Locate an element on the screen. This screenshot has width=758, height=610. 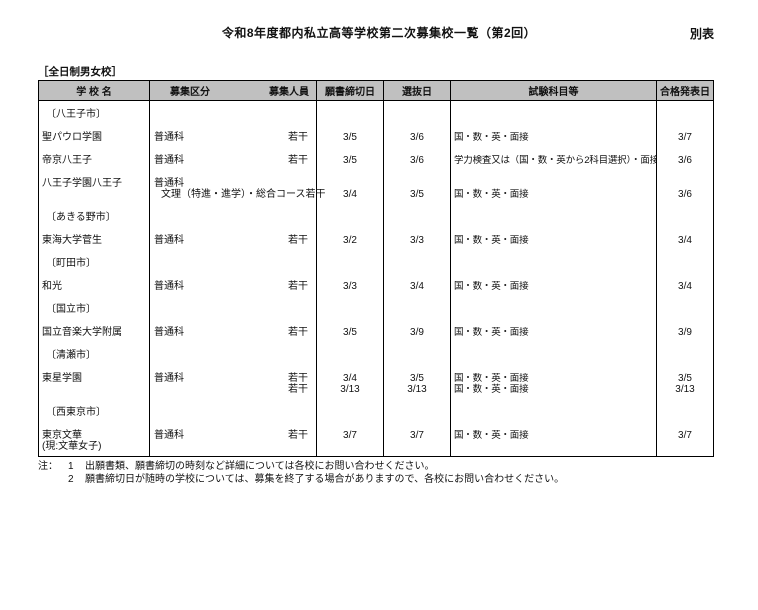
selection-date: 3/9 is located at coordinates (417, 332).